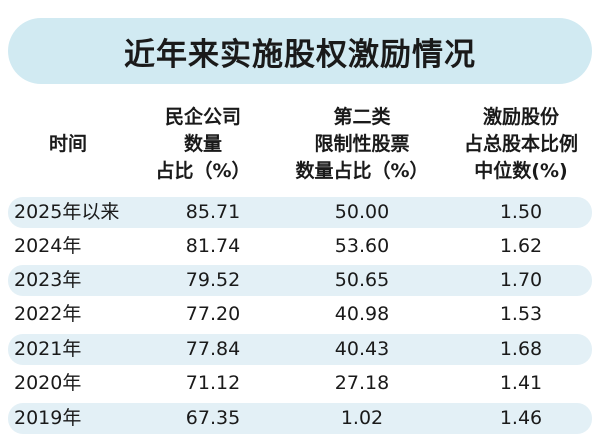 The width and height of the screenshot is (600, 446). I want to click on cell-year: 2022年, so click(48, 314).